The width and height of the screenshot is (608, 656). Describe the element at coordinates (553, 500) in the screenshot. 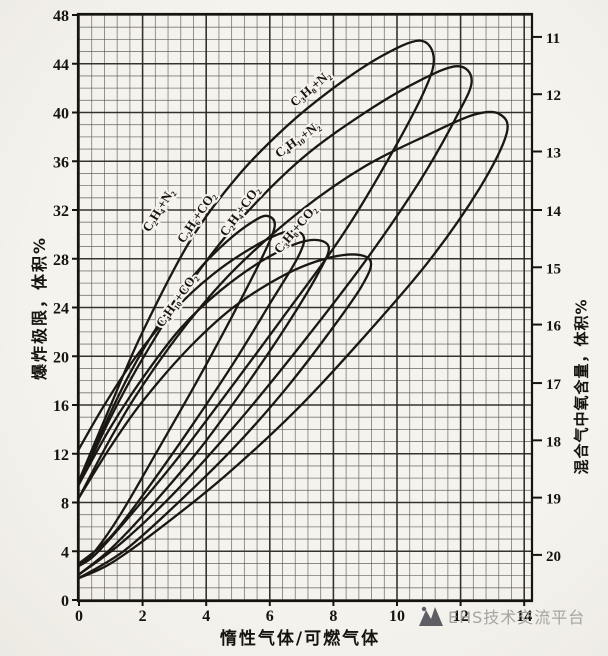

I see `y-right-tick-label: 19` at that location.